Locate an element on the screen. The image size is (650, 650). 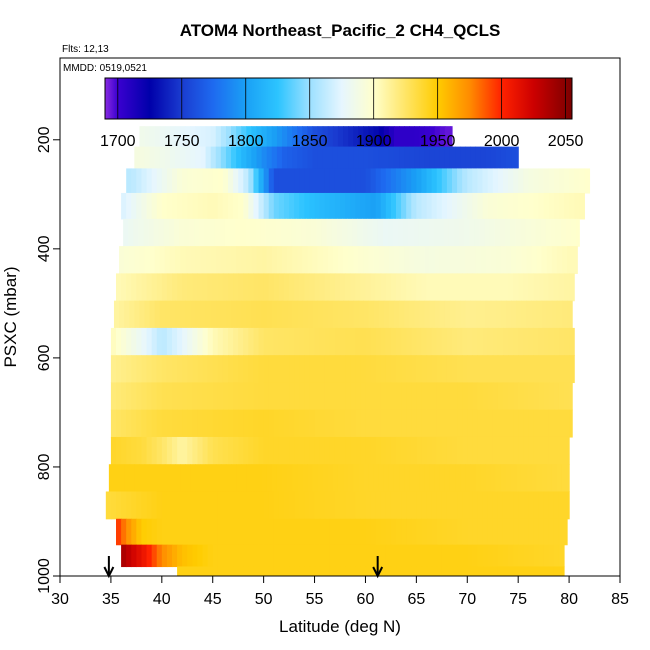
x-axis-label: Latitude (deg N) is located at coordinates (340, 626).